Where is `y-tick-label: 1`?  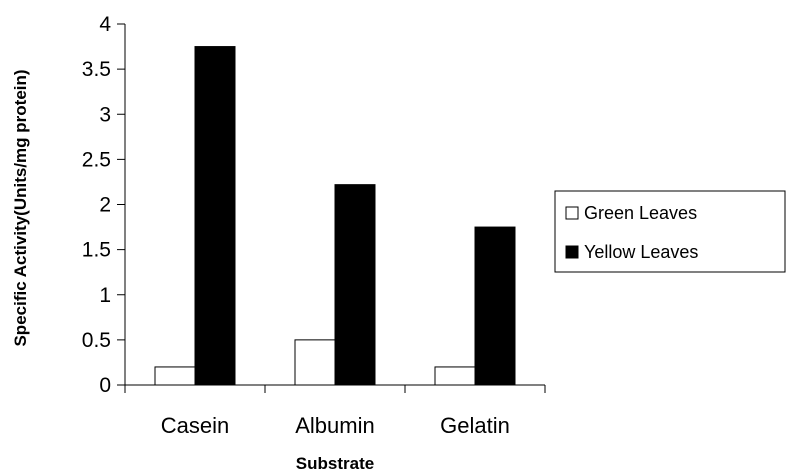 y-tick-label: 1 is located at coordinates (105, 295).